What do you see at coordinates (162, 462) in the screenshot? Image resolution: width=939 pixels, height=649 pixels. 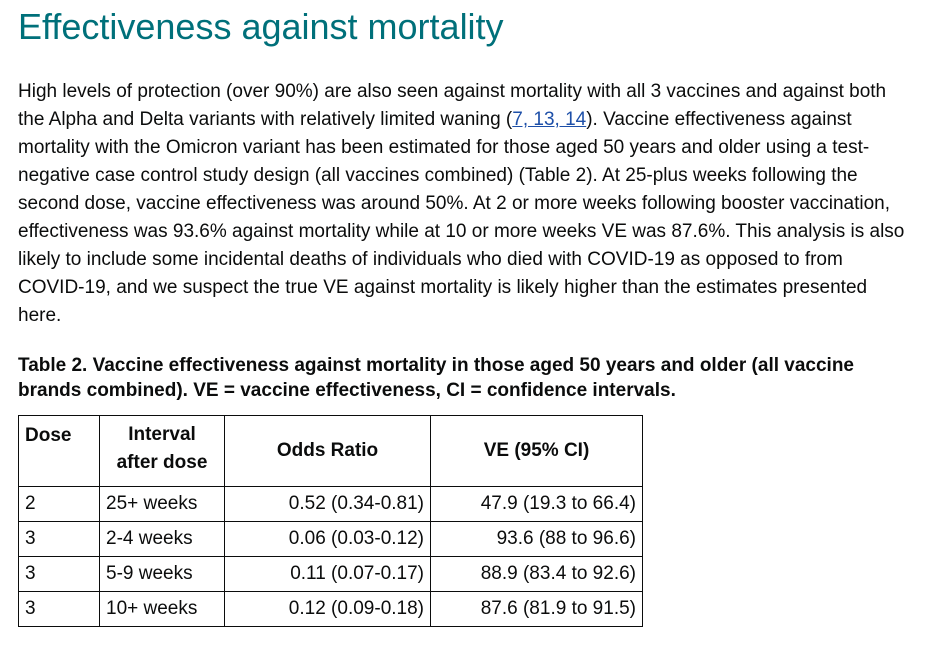 I see `header-interval-line2: after dose` at bounding box center [162, 462].